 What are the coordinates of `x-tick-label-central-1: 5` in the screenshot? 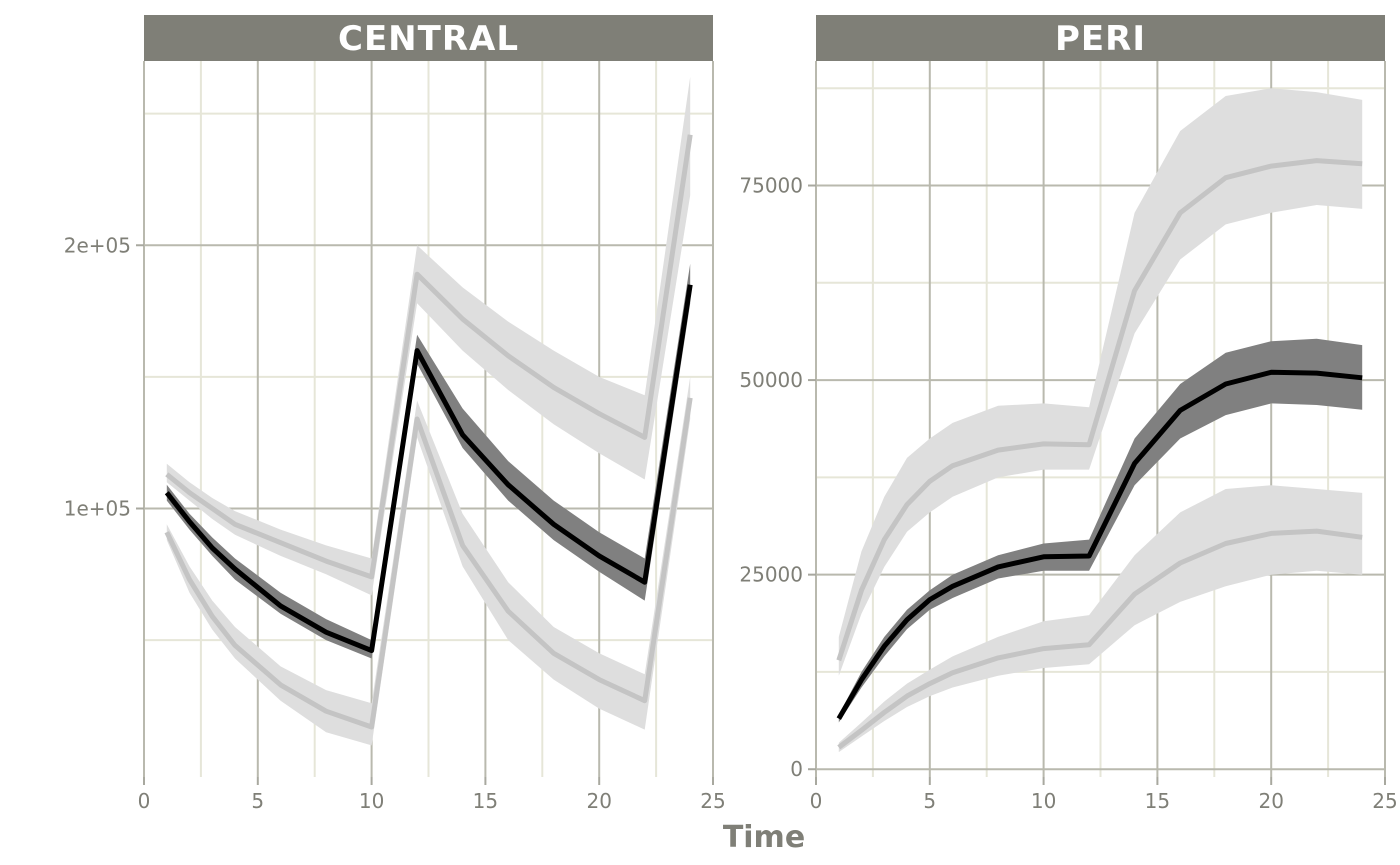 It's located at (257, 801).